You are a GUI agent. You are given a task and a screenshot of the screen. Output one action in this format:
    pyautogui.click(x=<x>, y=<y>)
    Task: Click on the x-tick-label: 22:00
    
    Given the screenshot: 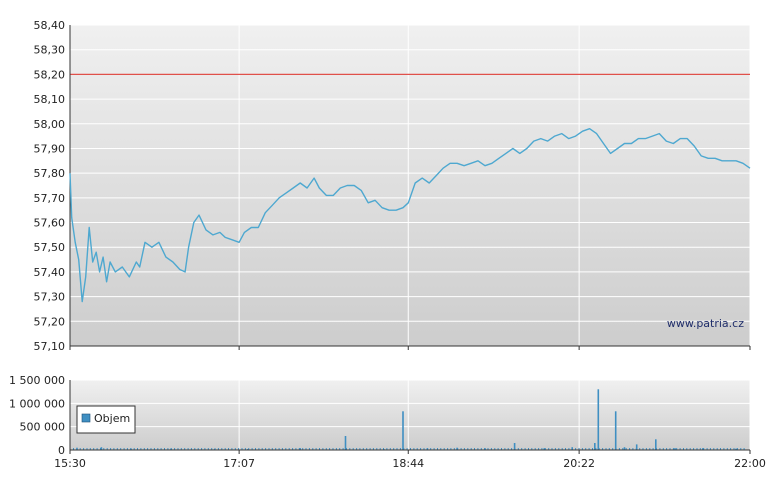 What is the action you would take?
    pyautogui.click(x=750, y=463)
    